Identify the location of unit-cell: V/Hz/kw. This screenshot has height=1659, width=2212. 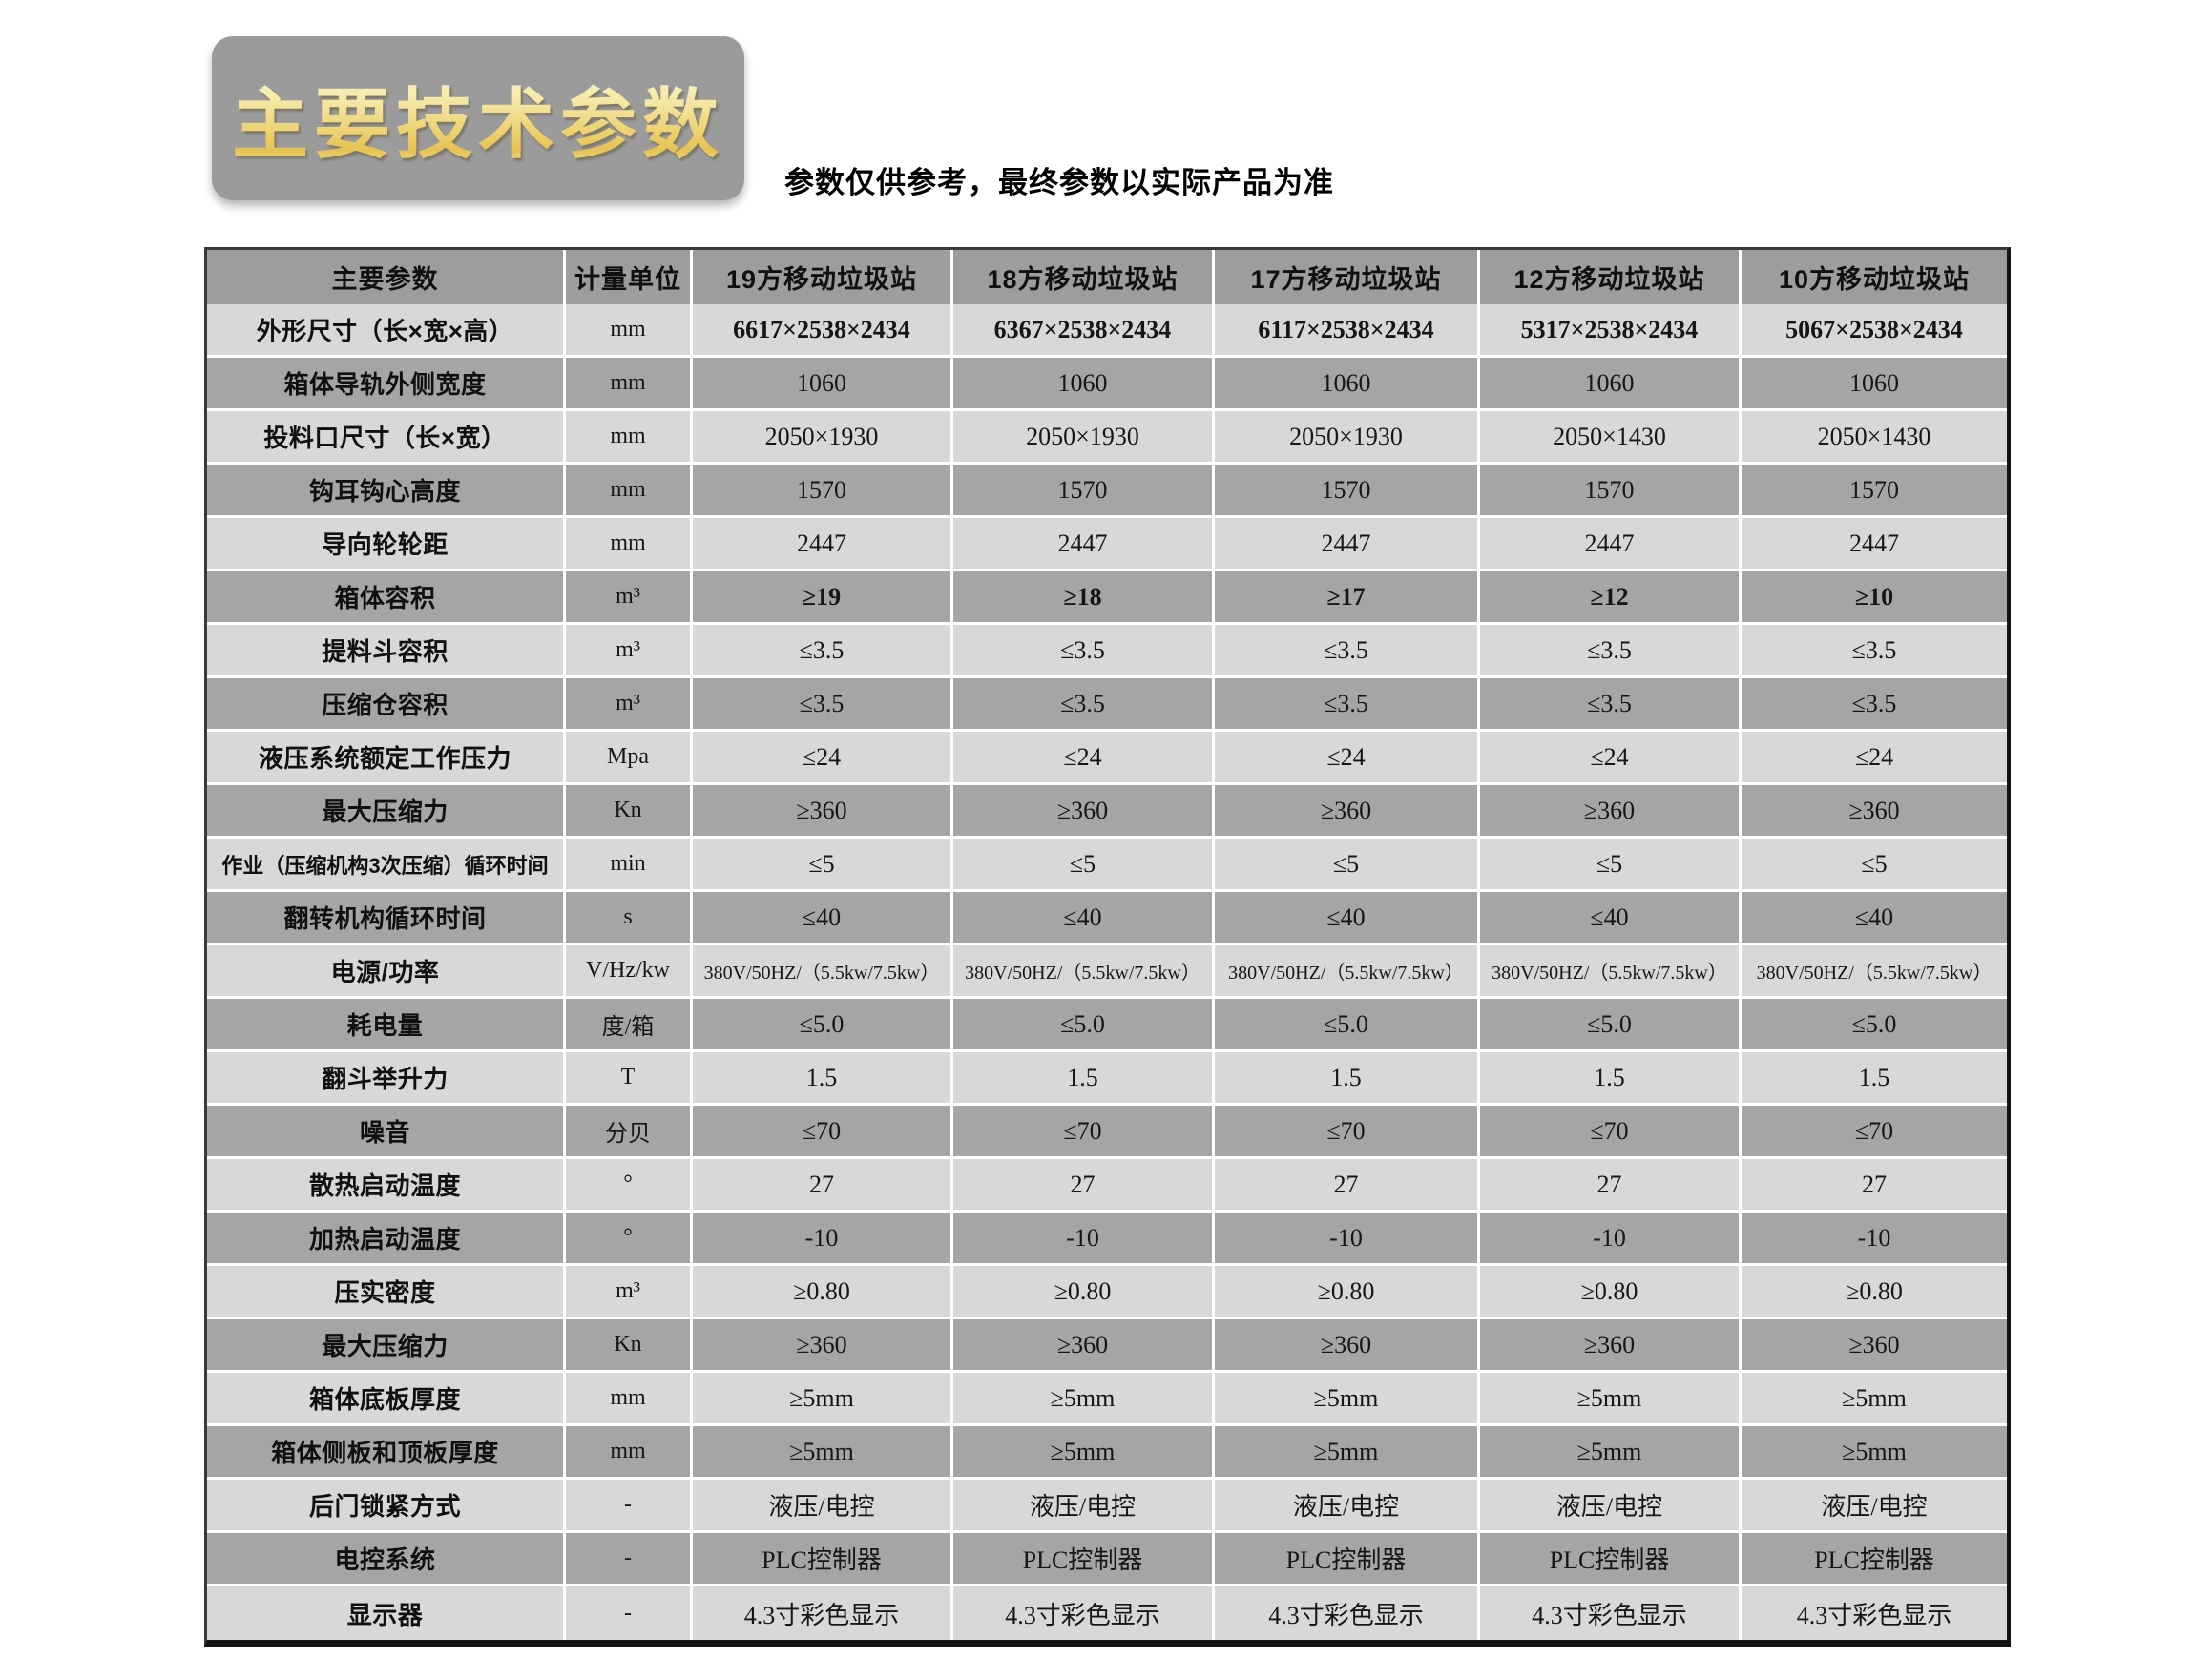
(630, 972).